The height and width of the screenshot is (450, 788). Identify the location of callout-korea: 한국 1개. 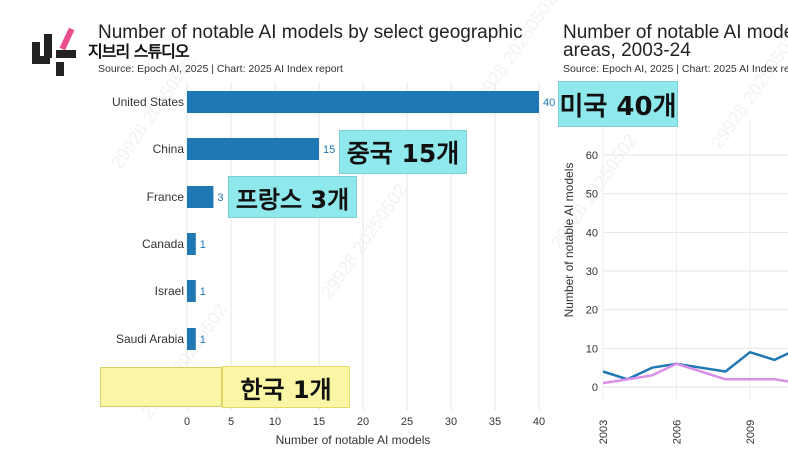
(286, 387).